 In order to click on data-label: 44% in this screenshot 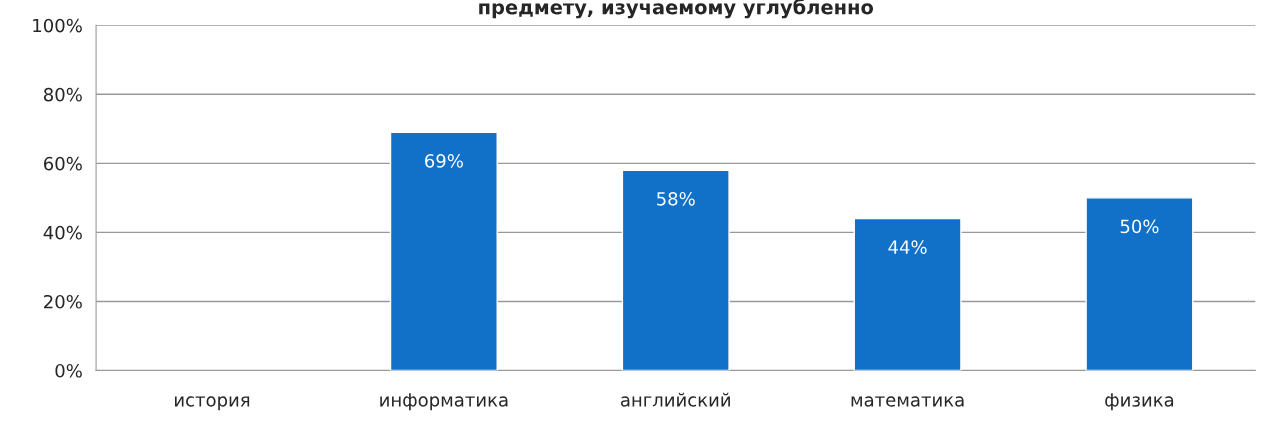, I will do `click(907, 247)`.